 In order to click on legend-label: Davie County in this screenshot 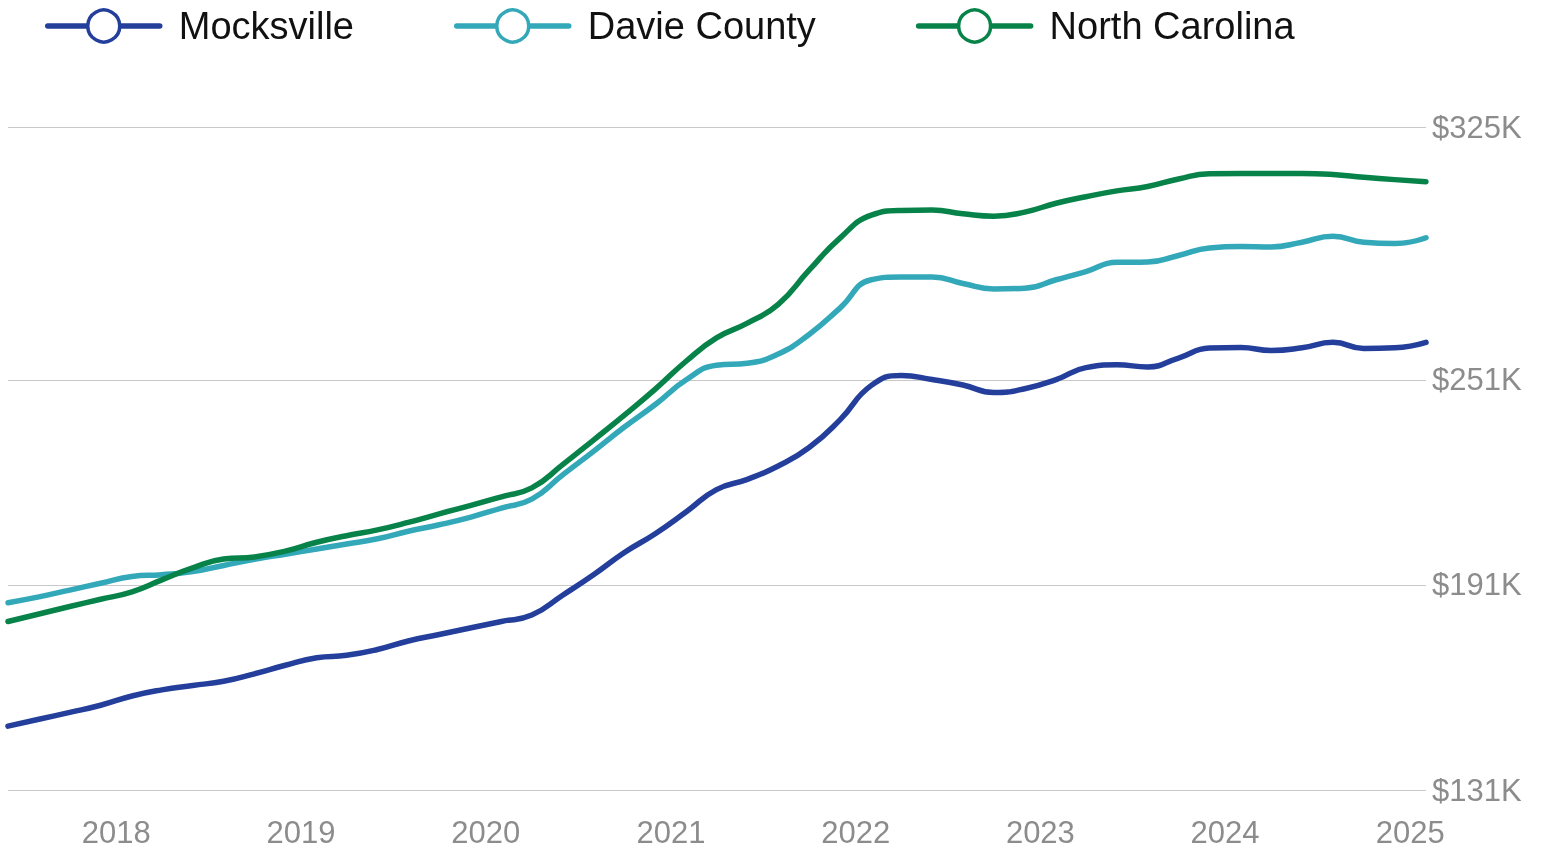, I will do `click(701, 26)`.